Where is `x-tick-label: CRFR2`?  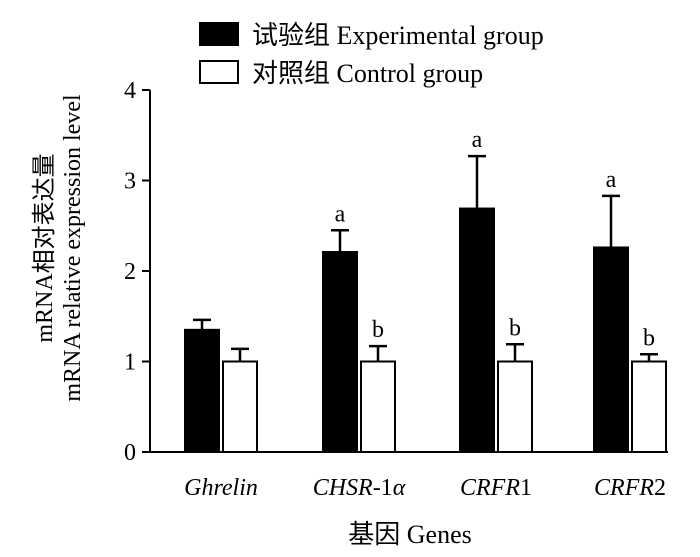 x-tick-label: CRFR2 is located at coordinates (630, 488).